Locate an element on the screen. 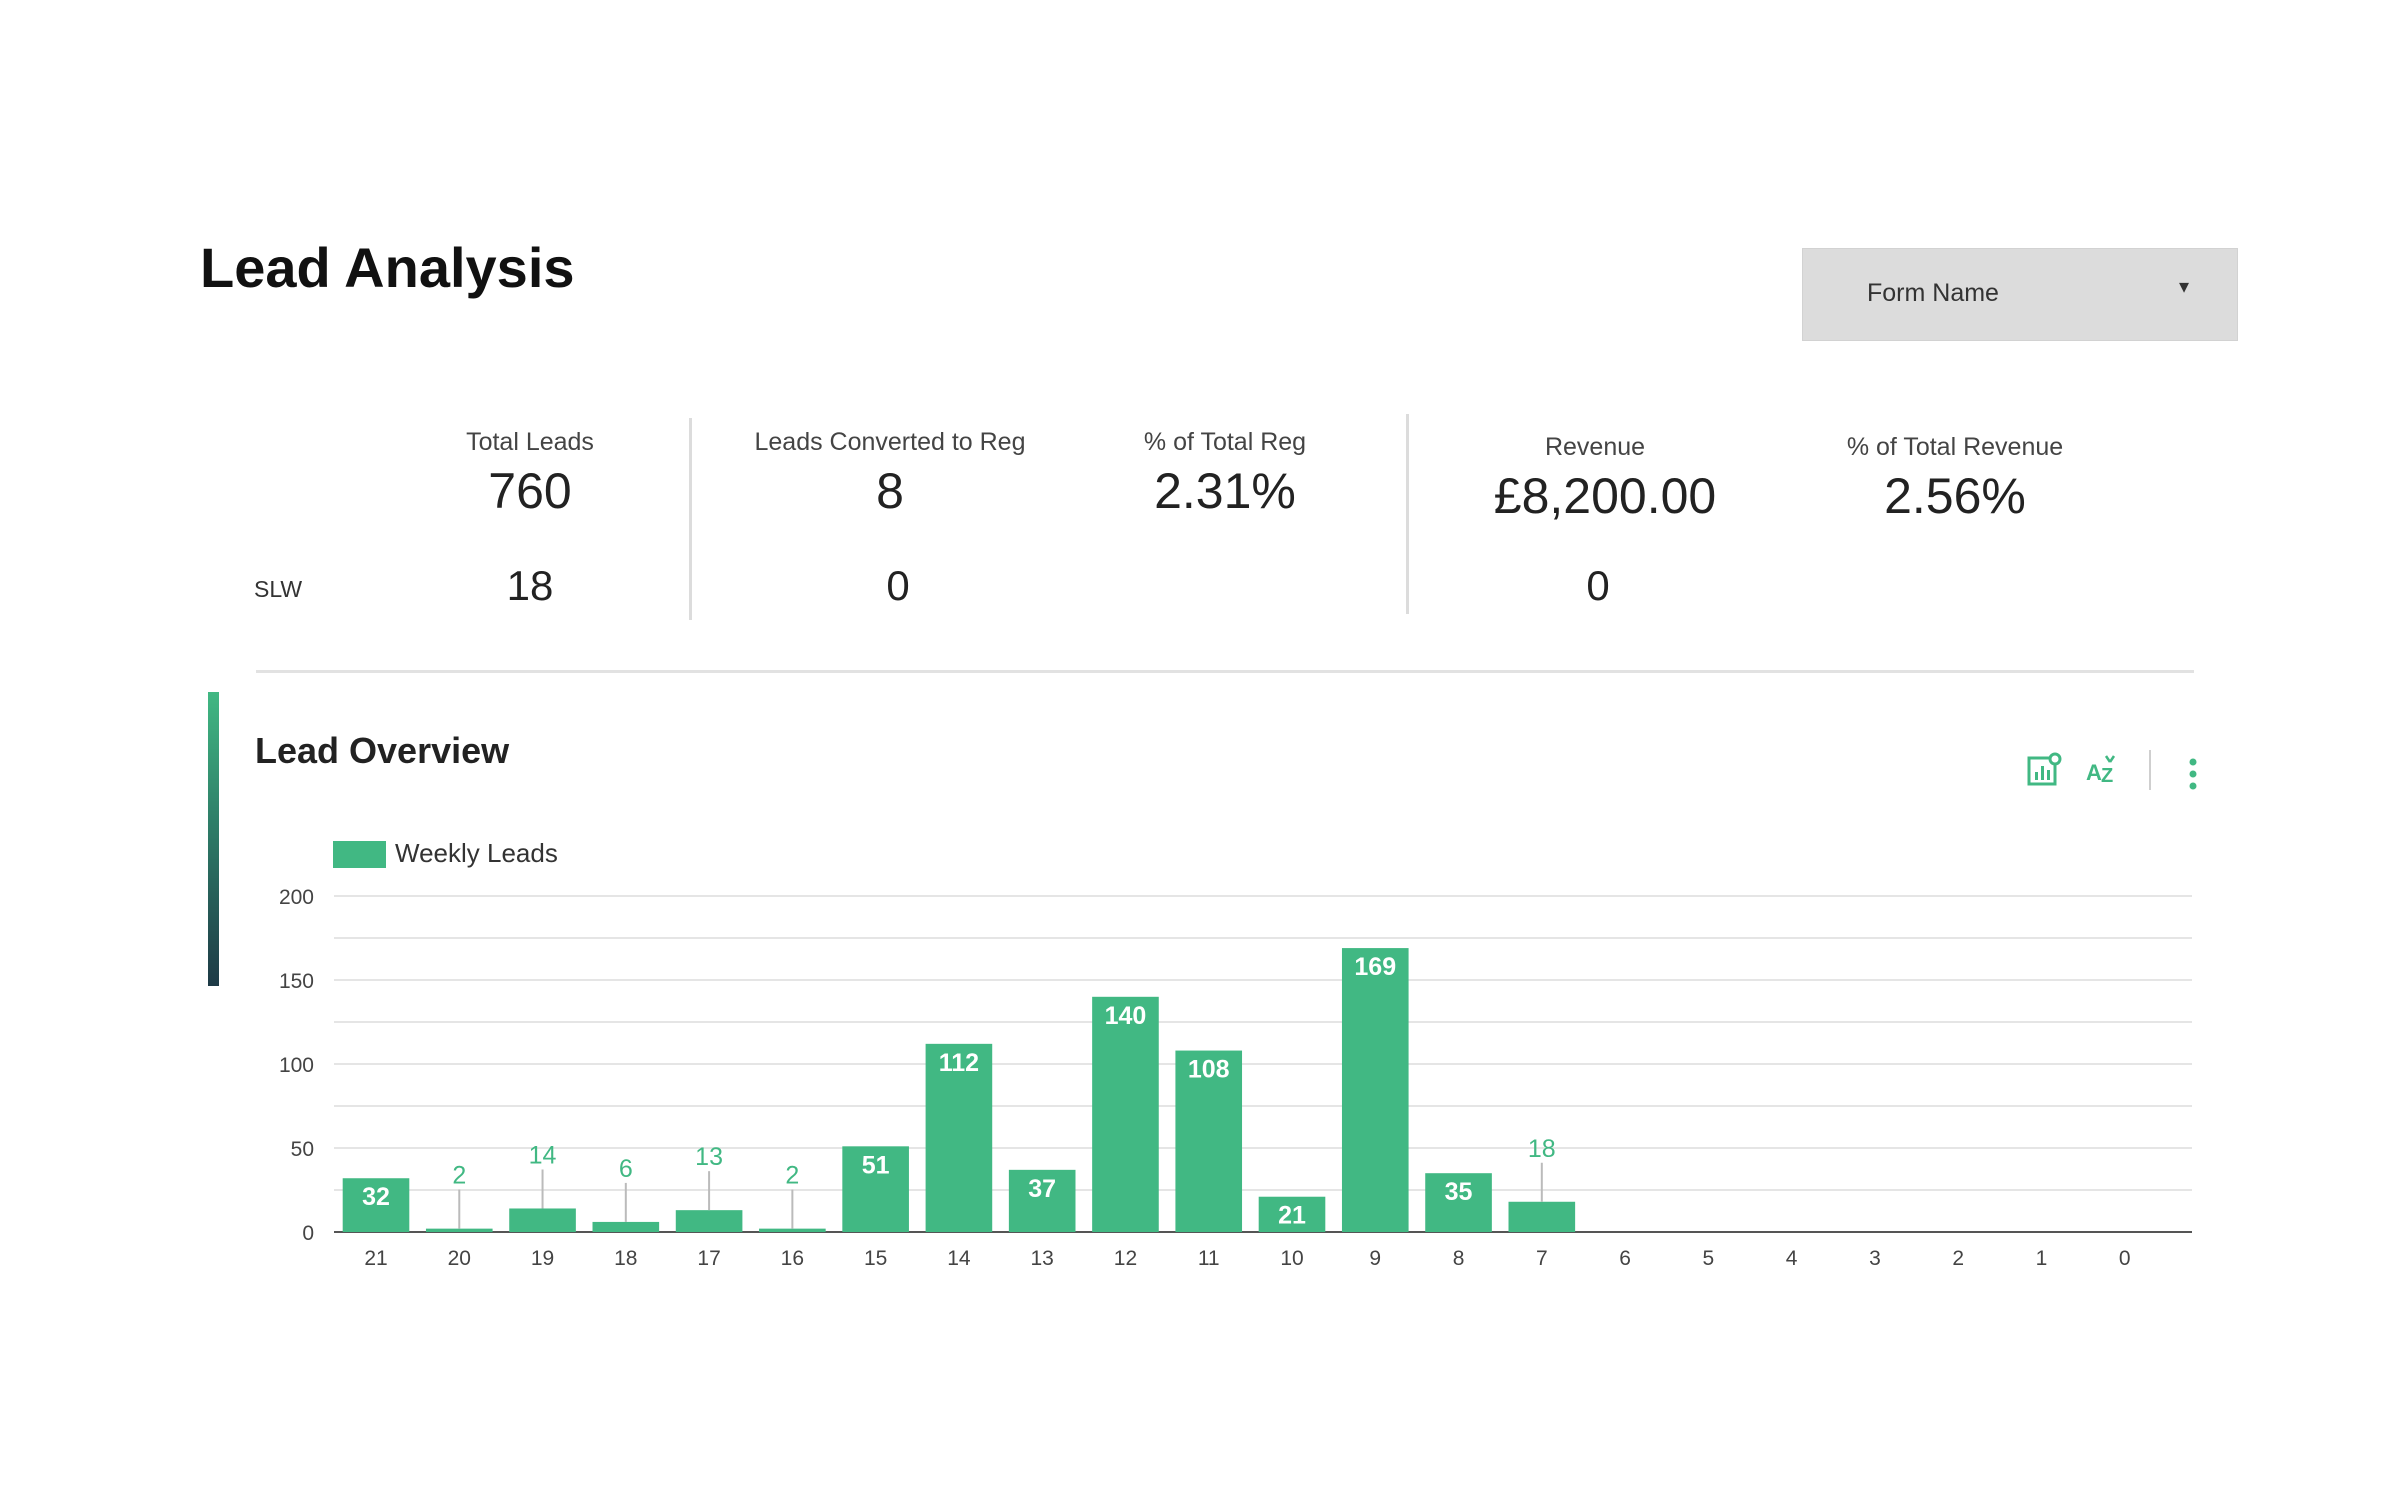  legend-swatch is located at coordinates (359, 854).